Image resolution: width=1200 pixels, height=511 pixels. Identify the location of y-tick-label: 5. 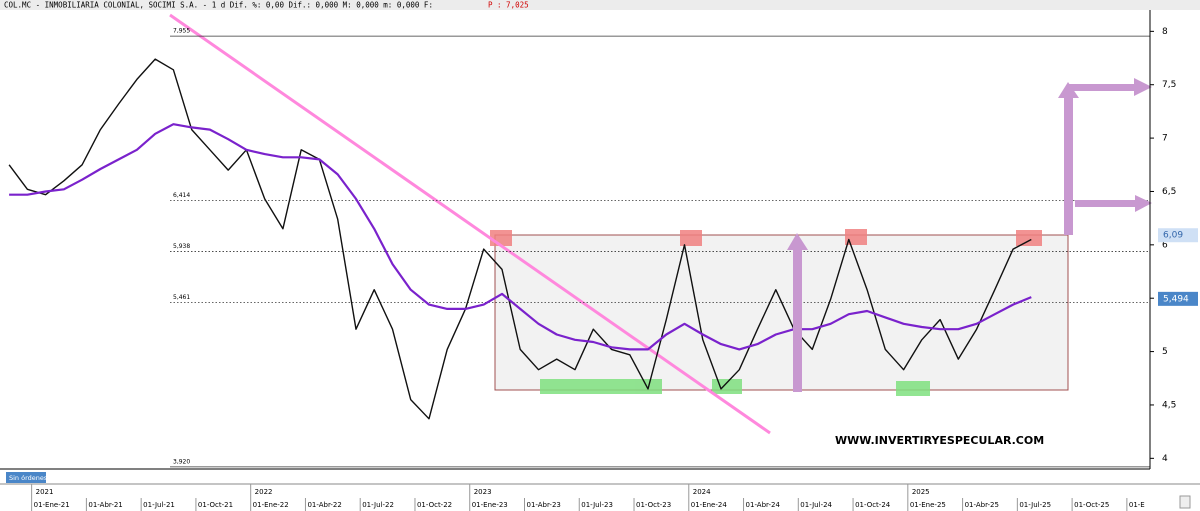
(1165, 352).